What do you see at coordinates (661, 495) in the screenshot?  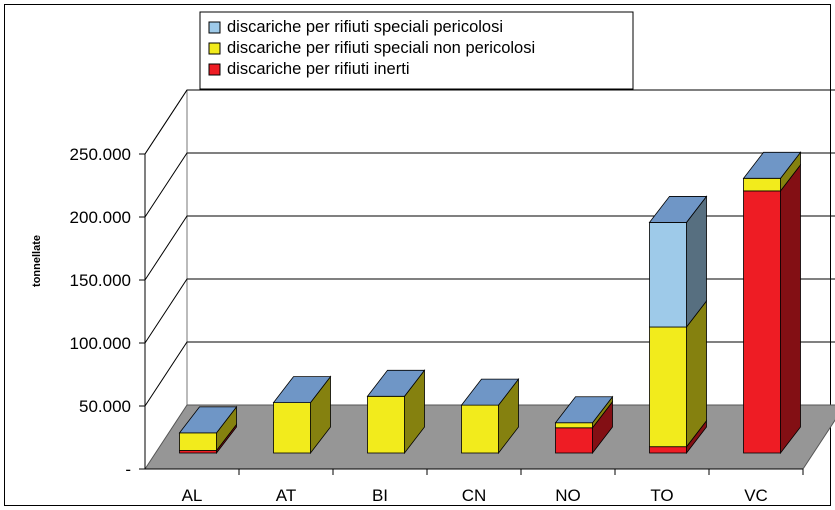 I see `x-tick-label: TO` at bounding box center [661, 495].